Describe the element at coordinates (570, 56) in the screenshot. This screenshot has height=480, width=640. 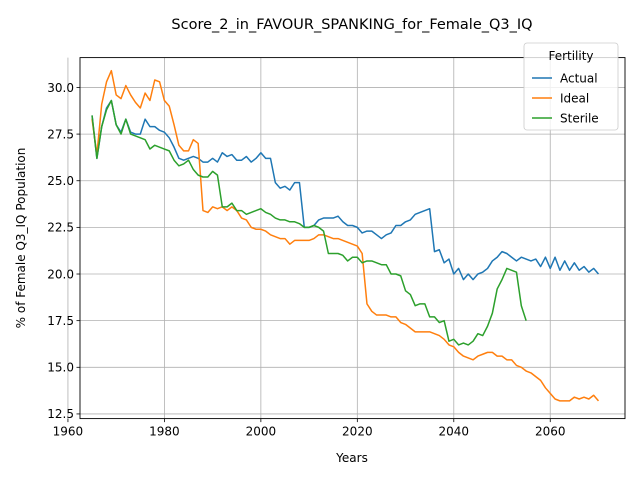
I see `legend-title: Fertility` at that location.